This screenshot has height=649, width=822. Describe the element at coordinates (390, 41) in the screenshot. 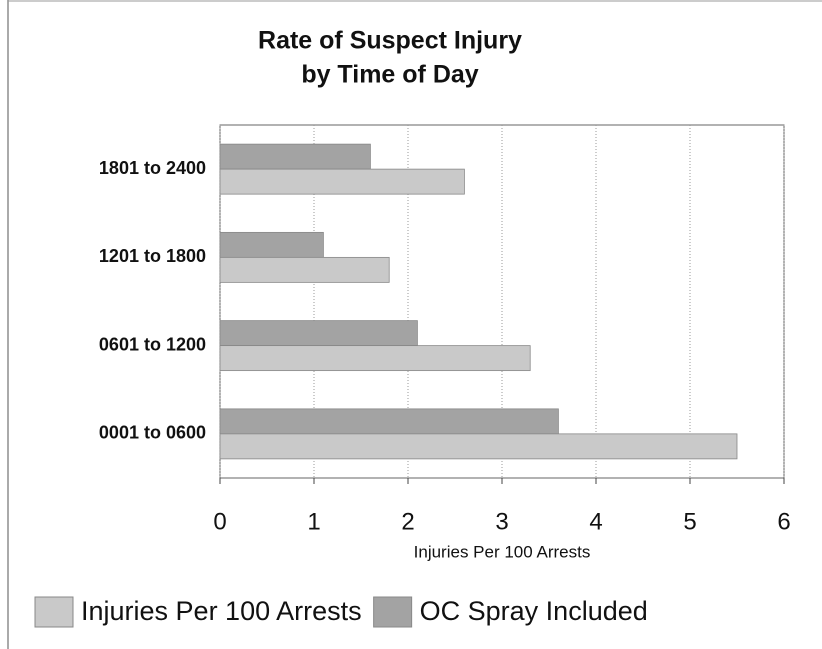

I see `chart-title: Rate of Suspect Injury` at that location.